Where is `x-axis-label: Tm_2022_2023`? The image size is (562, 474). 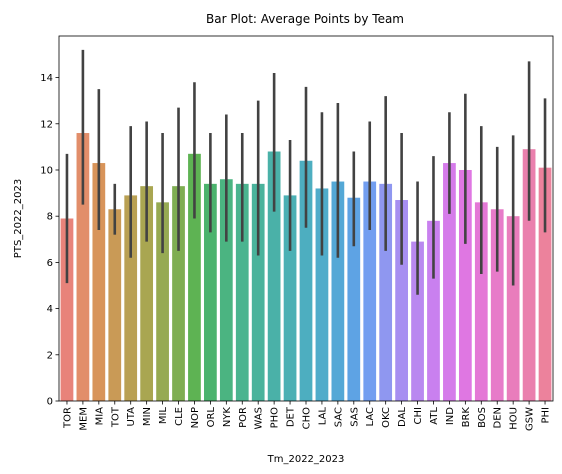
x-axis-label: Tm_2022_2023 is located at coordinates (306, 459).